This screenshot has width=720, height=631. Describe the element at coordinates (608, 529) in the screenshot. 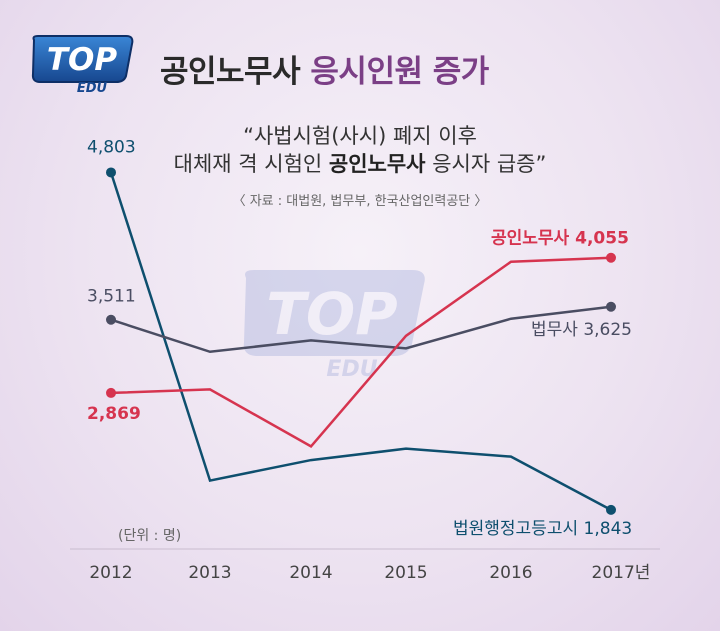

I see `end-value-court: 1,843` at that location.